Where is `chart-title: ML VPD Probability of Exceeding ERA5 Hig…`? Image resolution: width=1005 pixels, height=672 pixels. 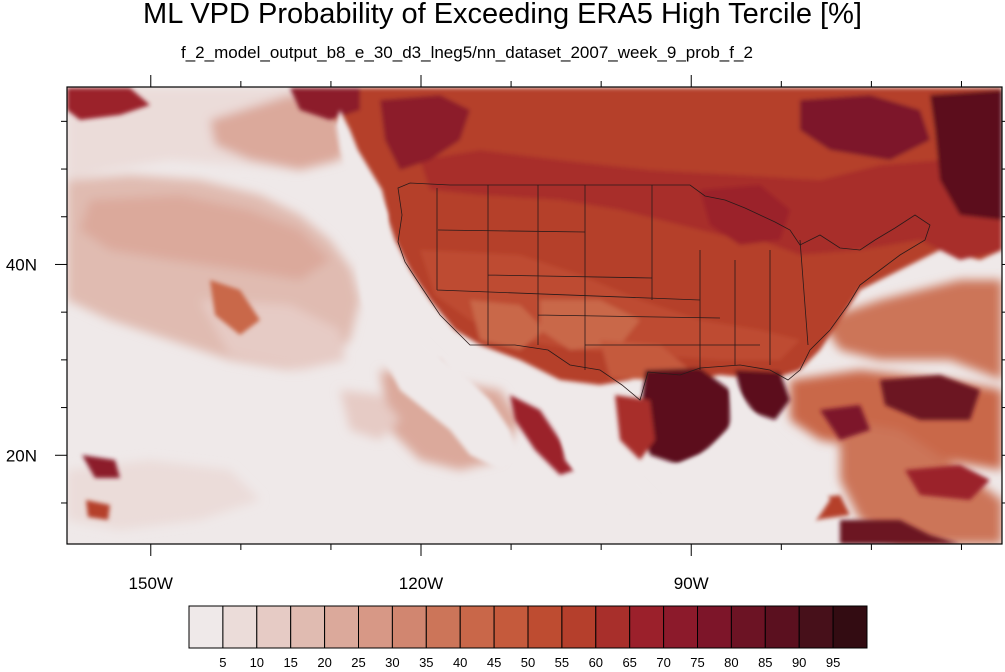 chart-title: ML VPD Probability of Exceeding ERA5 Hig… is located at coordinates (502, 15).